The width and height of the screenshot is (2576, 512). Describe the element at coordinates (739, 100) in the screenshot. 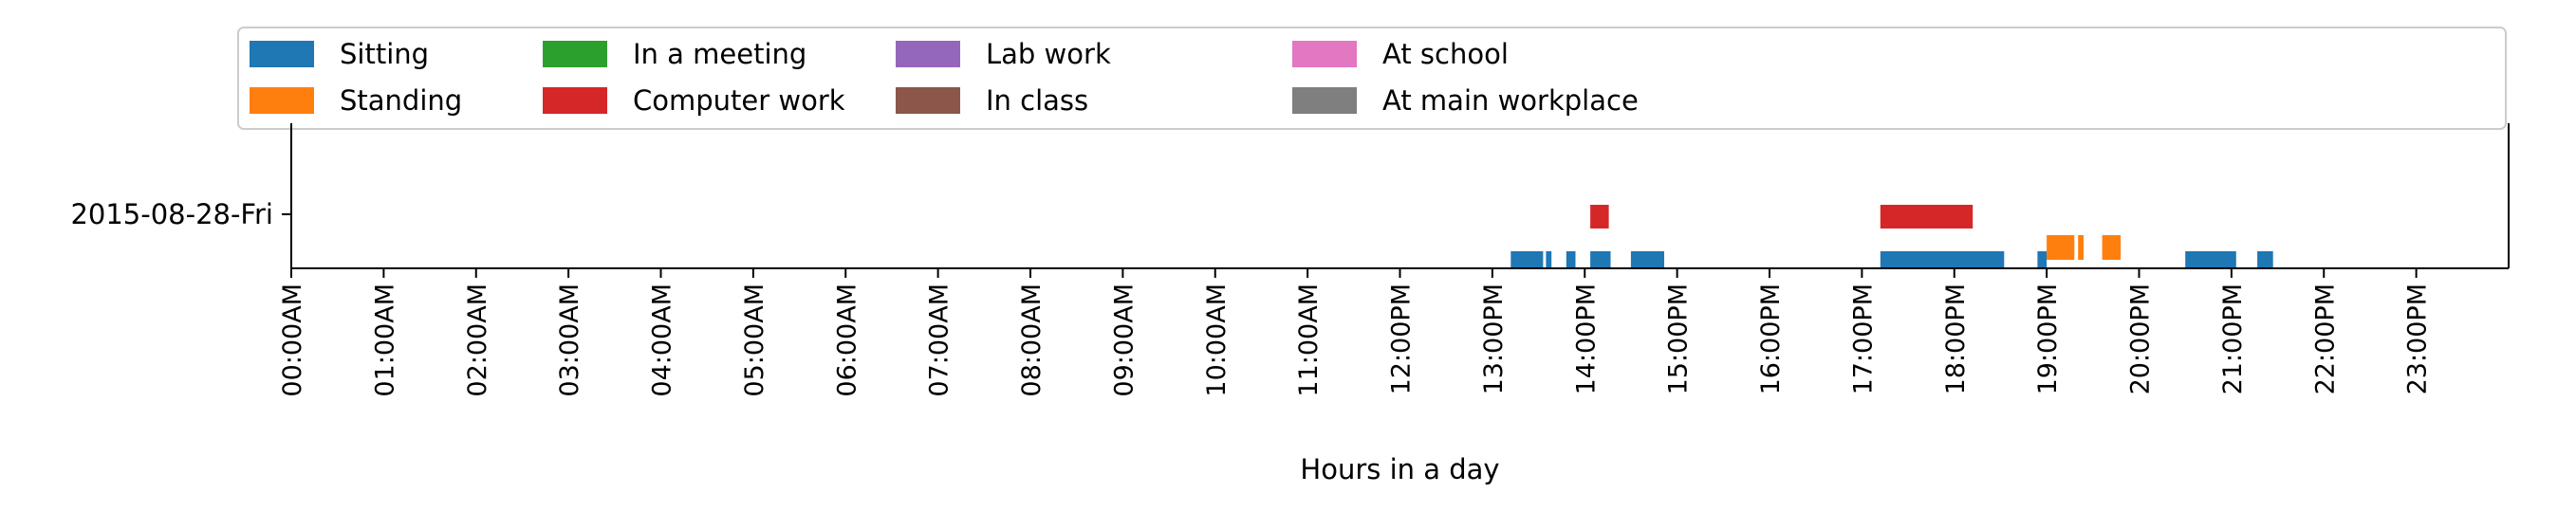

I see `legend-label-computer-work: Computer work` at that location.